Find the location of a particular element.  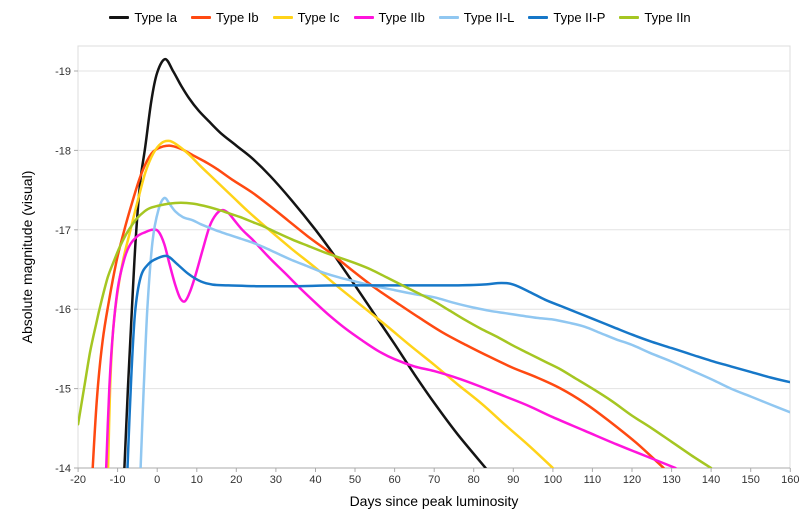

legend-item-type-ic: Type Ic is located at coordinates (306, 17).